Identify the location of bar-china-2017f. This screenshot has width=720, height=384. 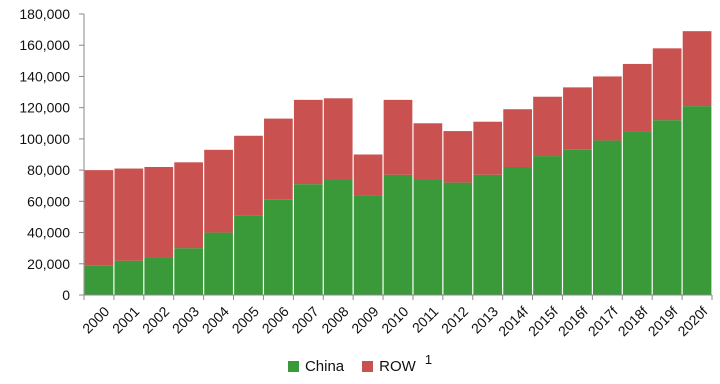
(607, 217).